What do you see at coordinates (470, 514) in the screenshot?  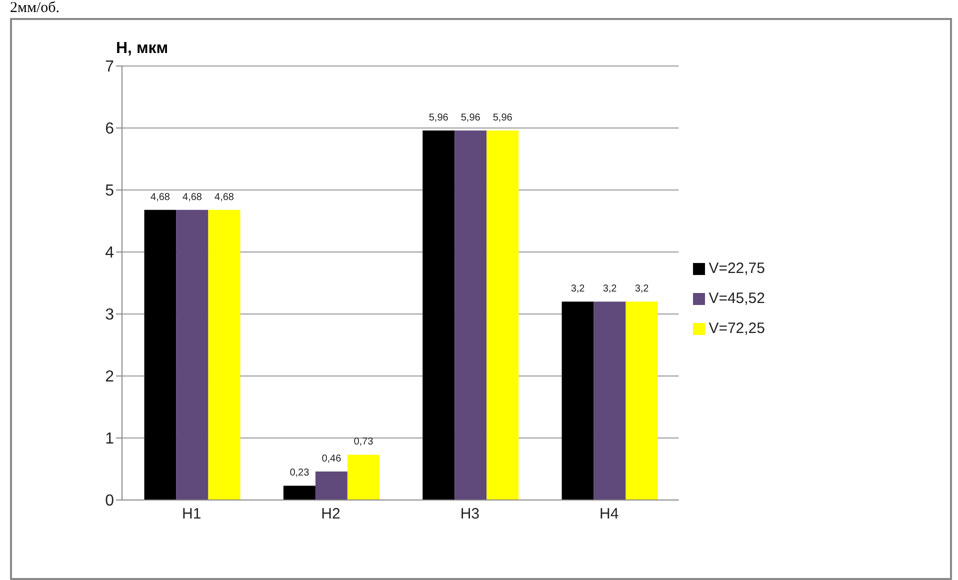 I see `x-tick-label: H3` at bounding box center [470, 514].